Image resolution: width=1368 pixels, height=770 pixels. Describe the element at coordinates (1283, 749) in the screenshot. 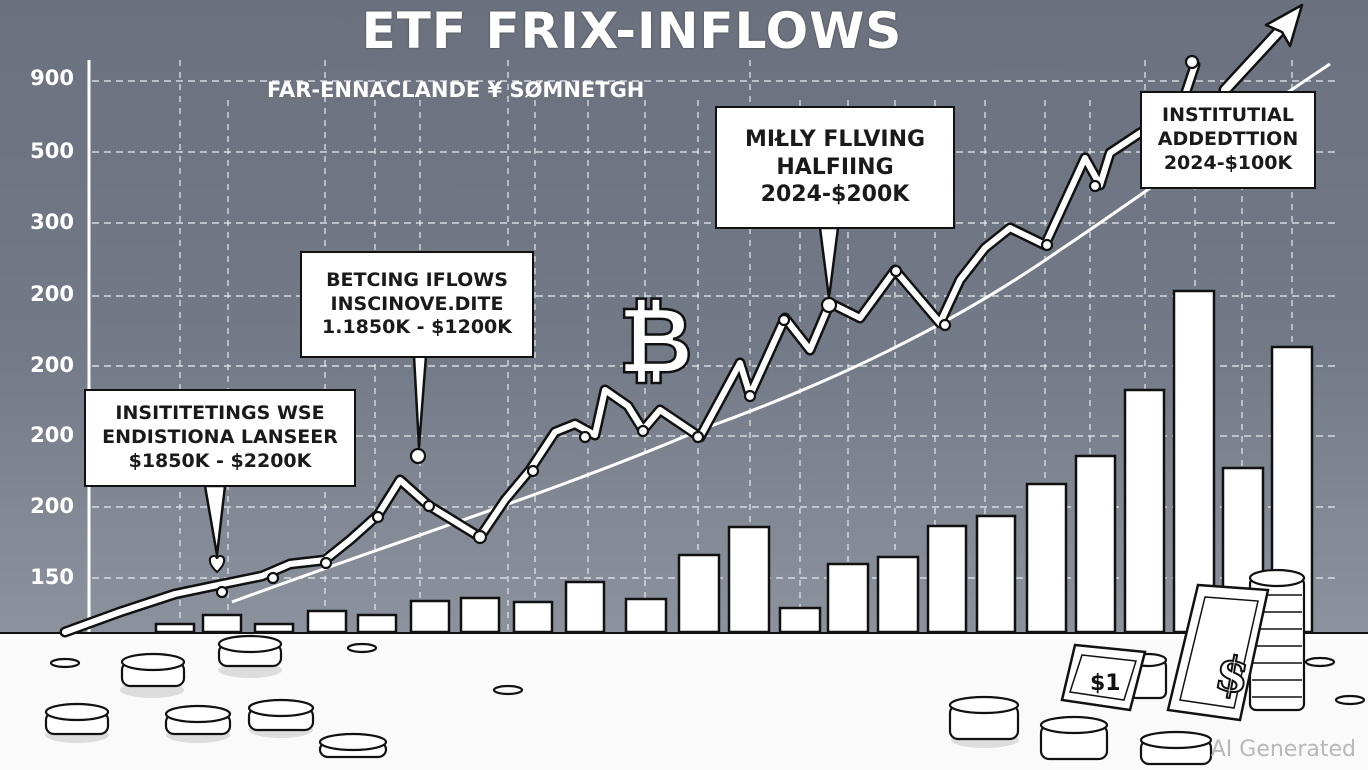

I see `ai-generated-watermark: AI Generated` at that location.